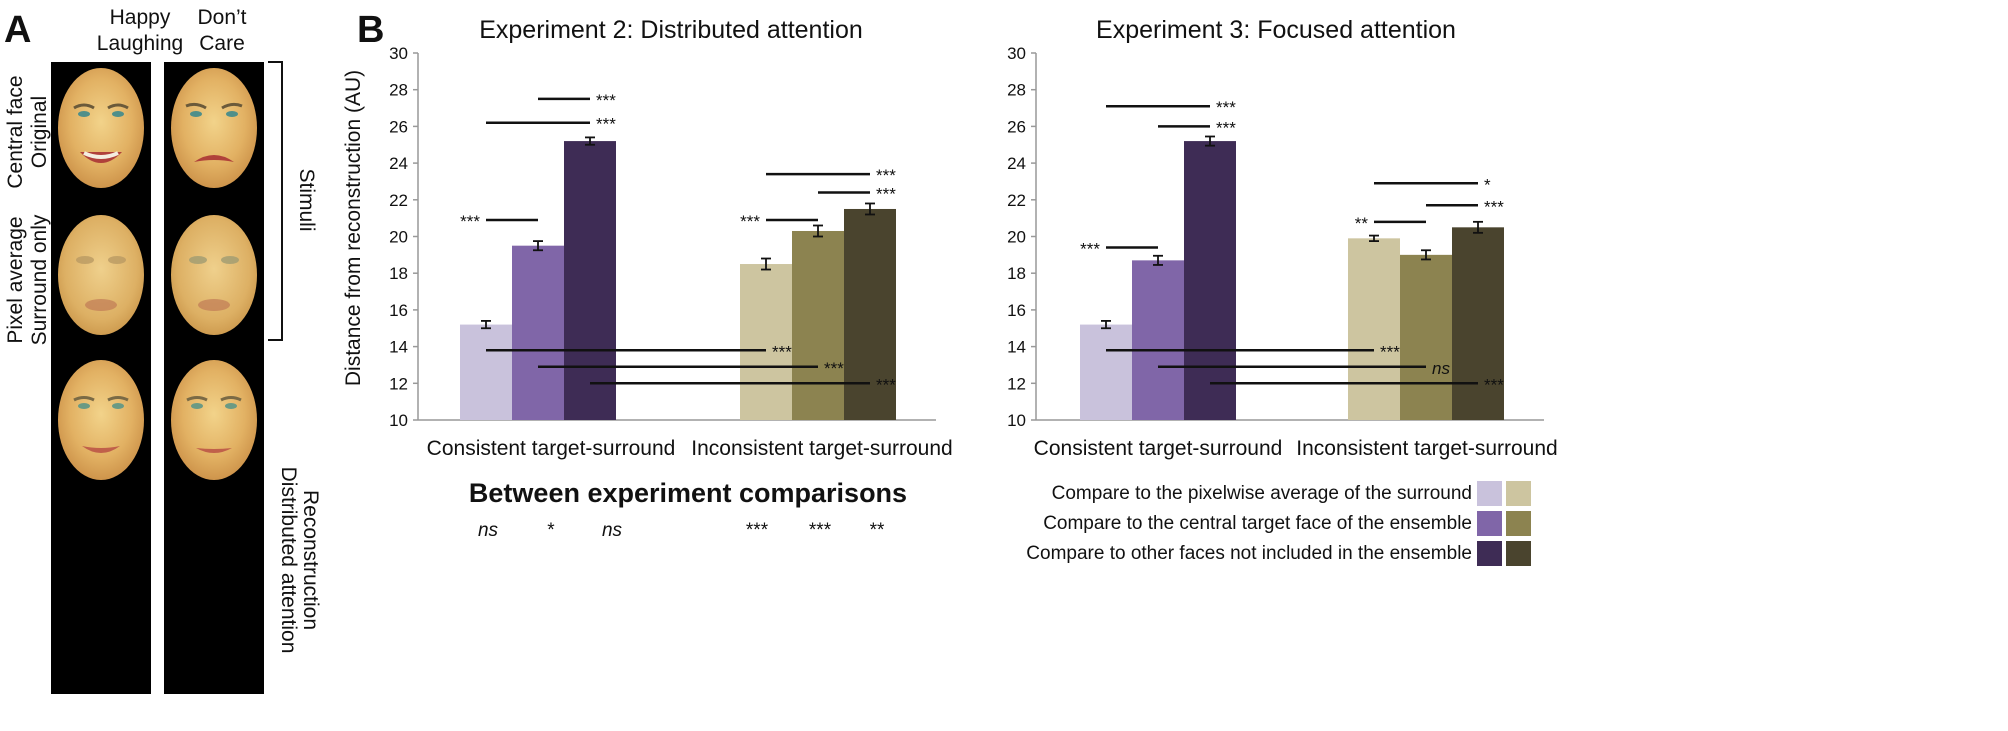  Describe the element at coordinates (140, 30) in the screenshot. I see `column-label-happy: Happy Laughing` at that location.